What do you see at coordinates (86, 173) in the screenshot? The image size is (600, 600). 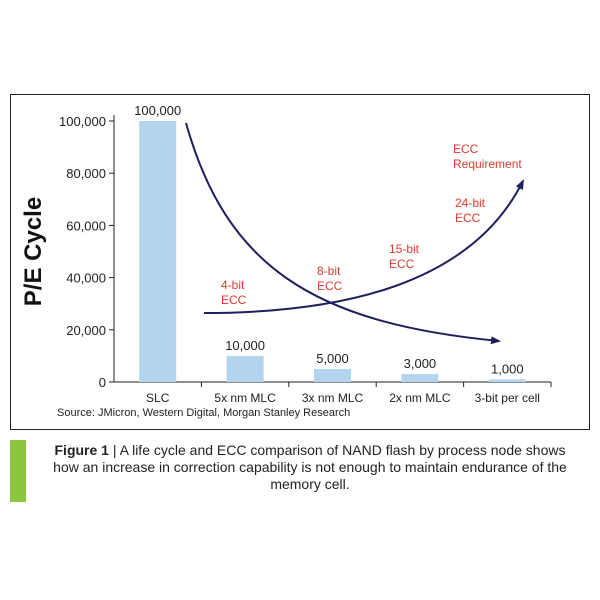 I see `y-tick-label: 80,000` at bounding box center [86, 173].